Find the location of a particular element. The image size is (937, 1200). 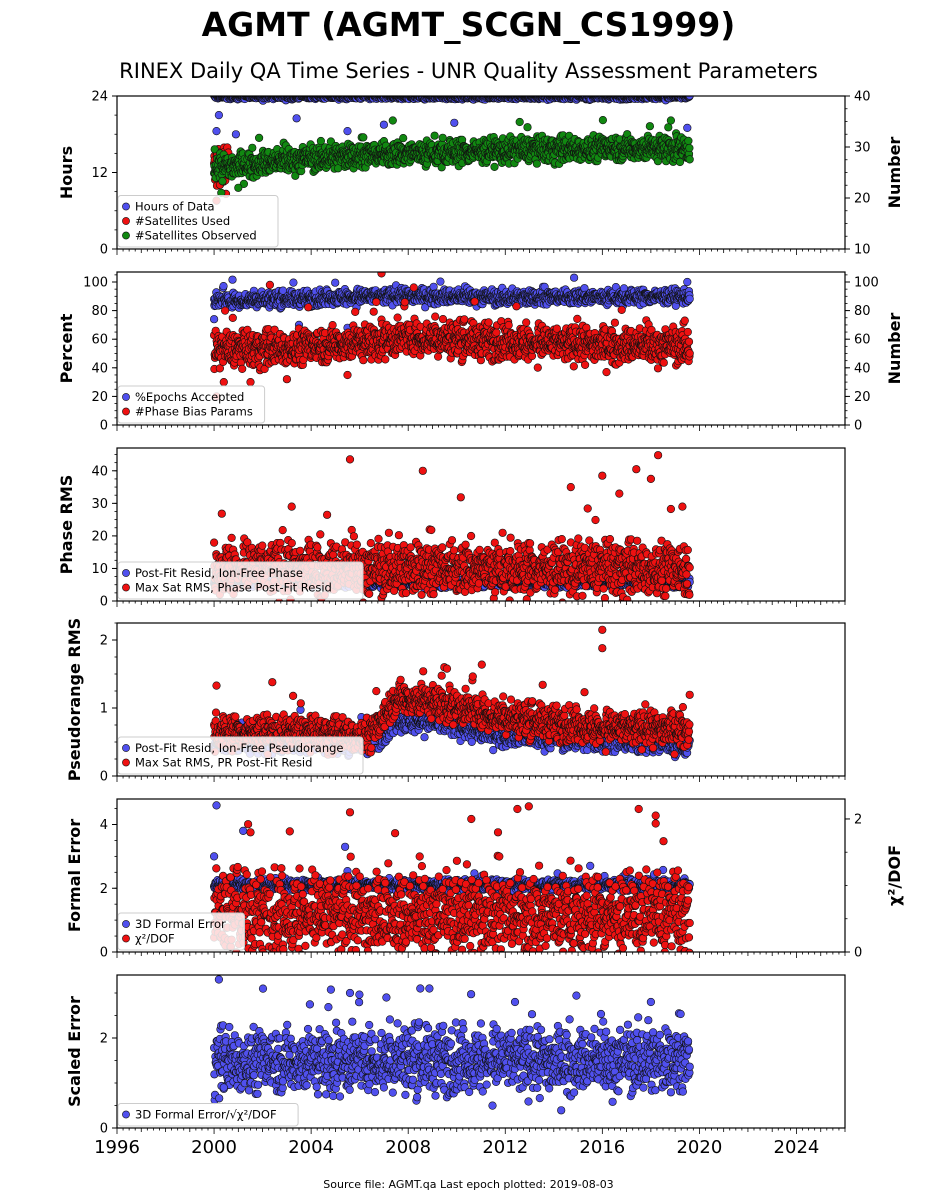

y-tick-label: 24 is located at coordinates (99, 97).